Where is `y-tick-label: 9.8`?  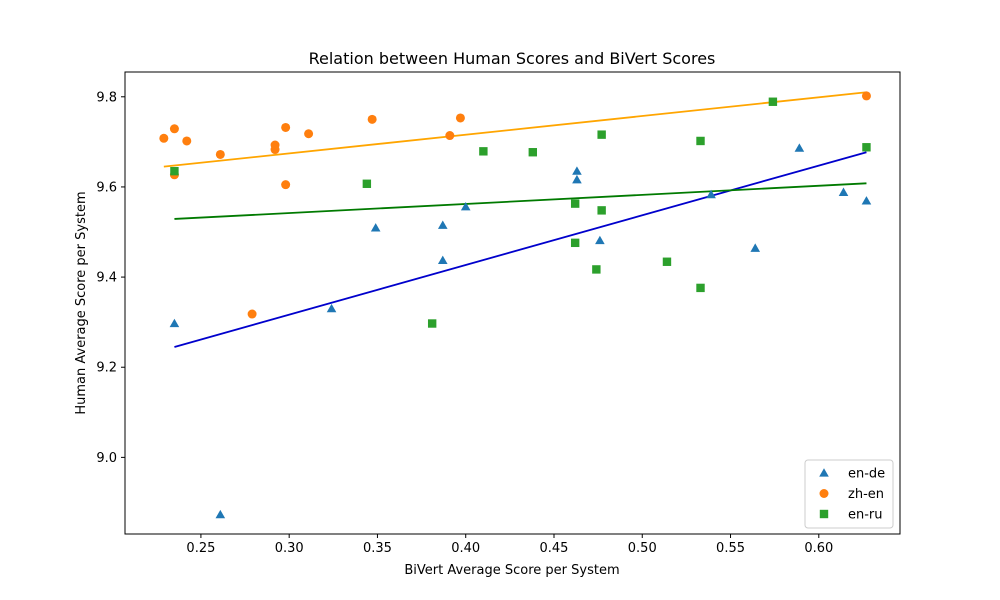
y-tick-label: 9.8 is located at coordinates (106, 97).